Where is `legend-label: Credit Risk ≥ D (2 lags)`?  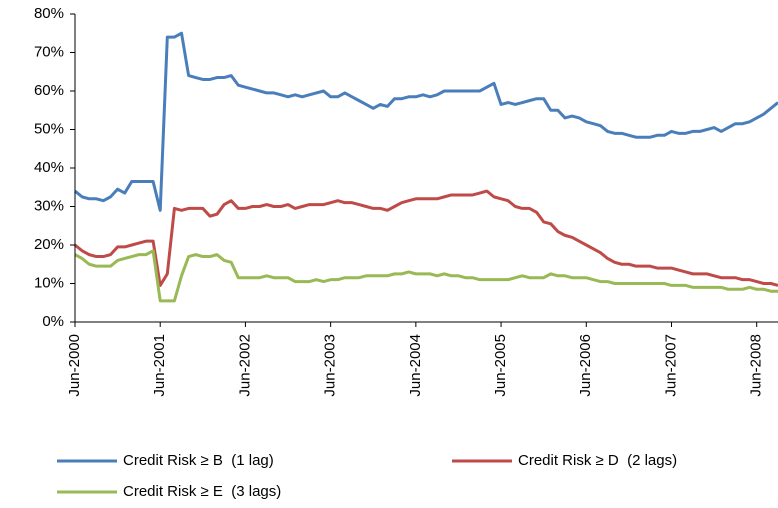
legend-label: Credit Risk ≥ D (2 lags) is located at coordinates (597, 460).